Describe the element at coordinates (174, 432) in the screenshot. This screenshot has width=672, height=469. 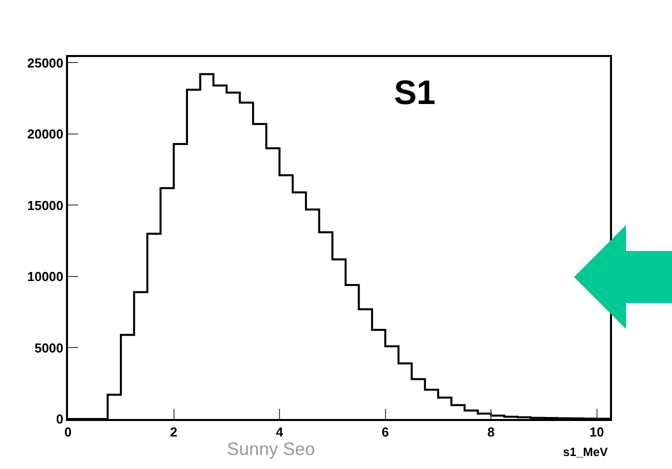
I see `x-tick-label: 2` at that location.